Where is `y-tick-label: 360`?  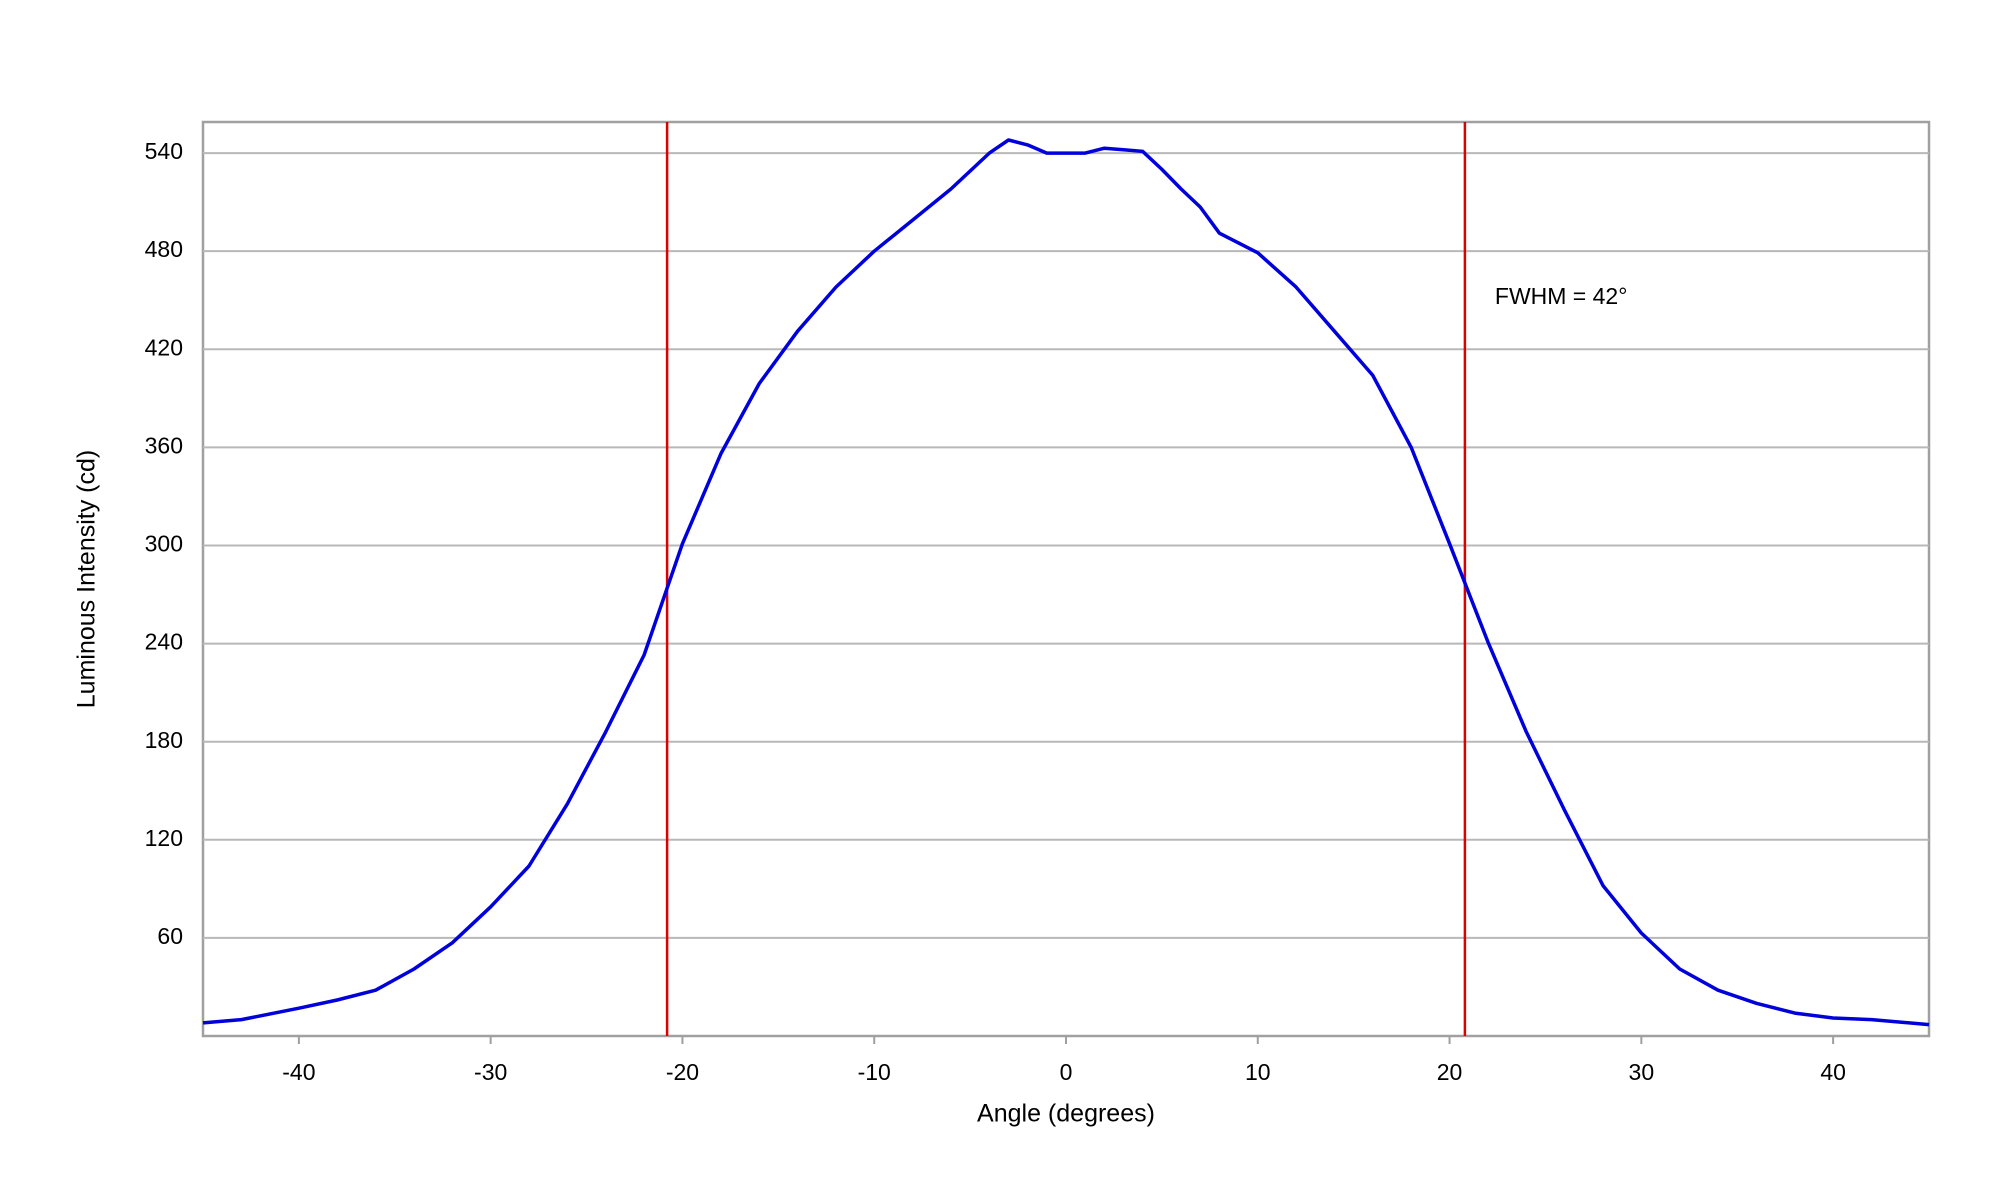
y-tick-label: 360 is located at coordinates (164, 445).